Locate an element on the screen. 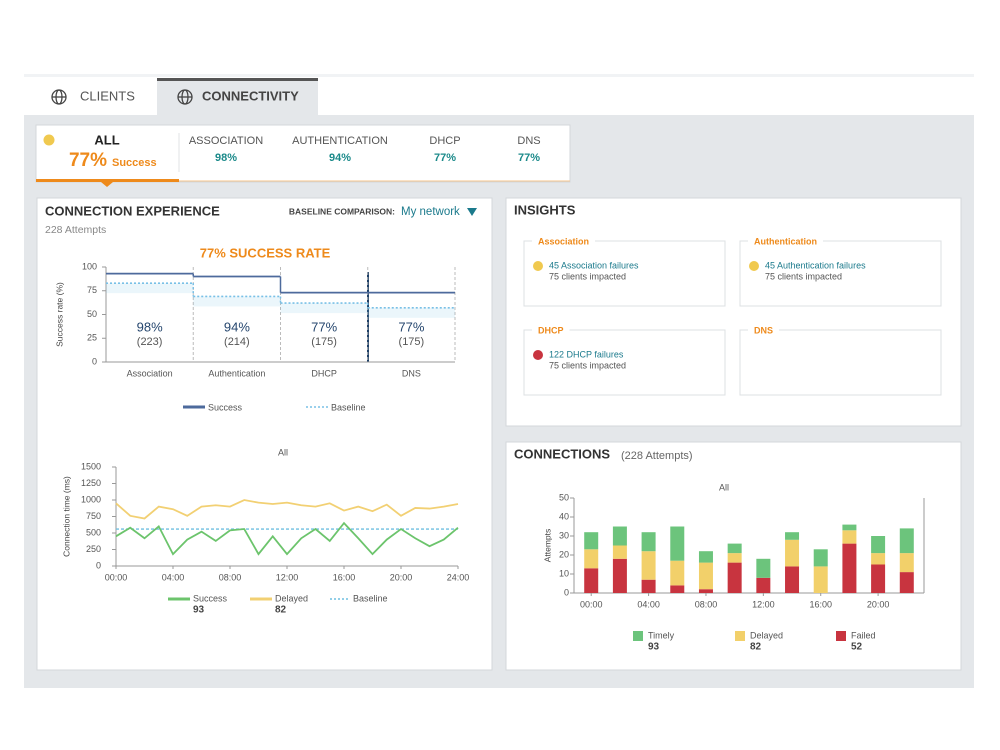 The width and height of the screenshot is (1000, 750). insight-title: Association is located at coordinates (563, 241).